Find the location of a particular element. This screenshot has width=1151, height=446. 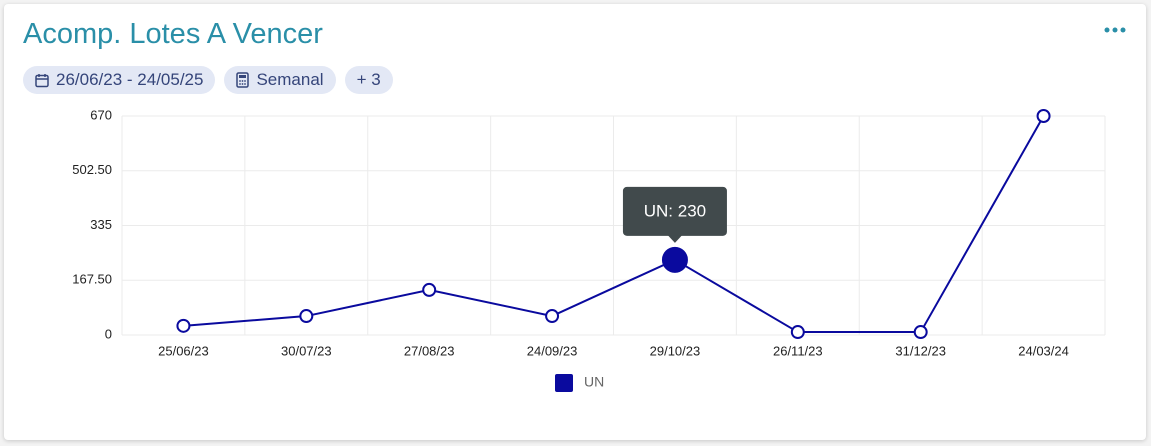

tooltip: UN: 230 is located at coordinates (674, 214).